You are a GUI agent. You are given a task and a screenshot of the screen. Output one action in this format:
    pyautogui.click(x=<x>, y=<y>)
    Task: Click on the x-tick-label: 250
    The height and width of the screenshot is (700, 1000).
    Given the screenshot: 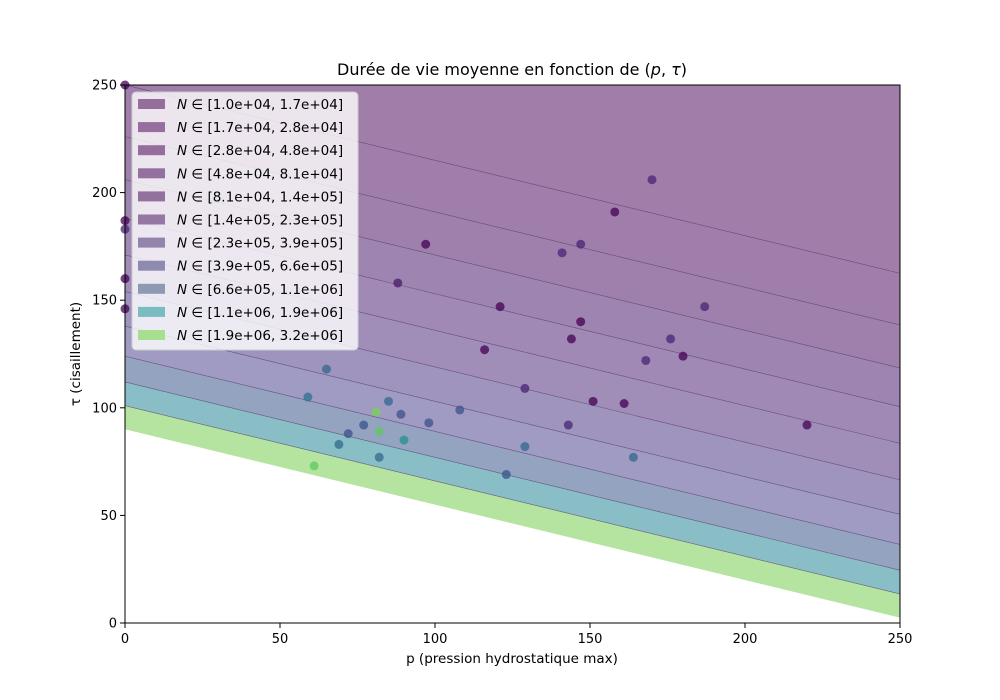 What is the action you would take?
    pyautogui.click(x=900, y=639)
    